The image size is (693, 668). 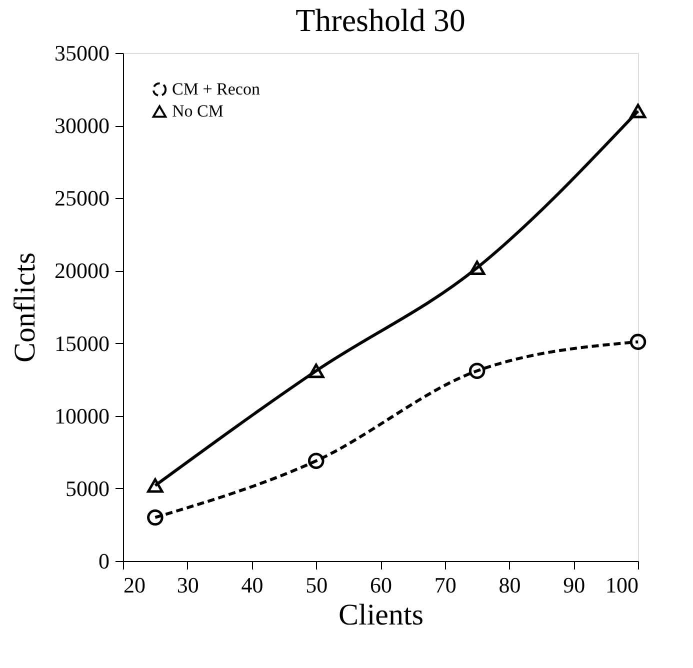 What do you see at coordinates (82, 53) in the screenshot?
I see `y-tick-label: 35000` at bounding box center [82, 53].